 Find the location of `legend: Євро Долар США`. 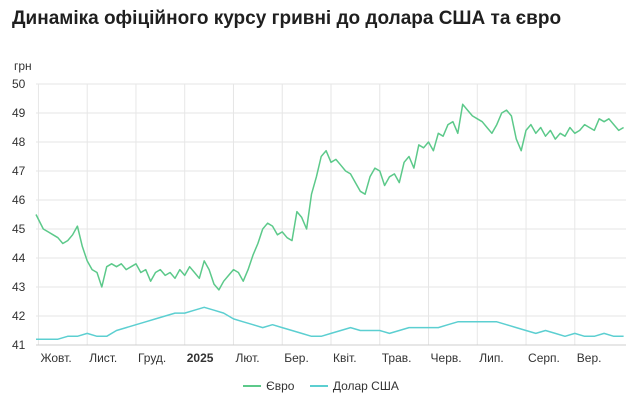

legend: Євро Долар США is located at coordinates (321, 384).